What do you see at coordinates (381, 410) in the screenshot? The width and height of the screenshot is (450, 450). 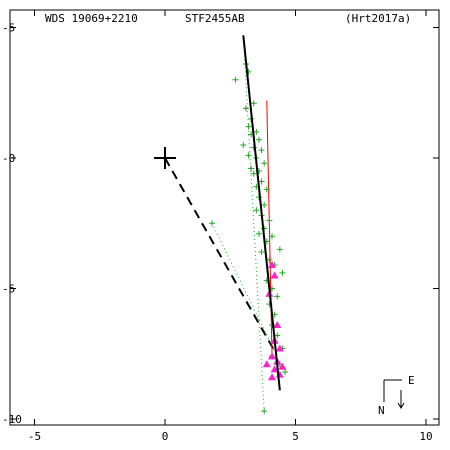 I see `compass-north-label: N` at bounding box center [381, 410].